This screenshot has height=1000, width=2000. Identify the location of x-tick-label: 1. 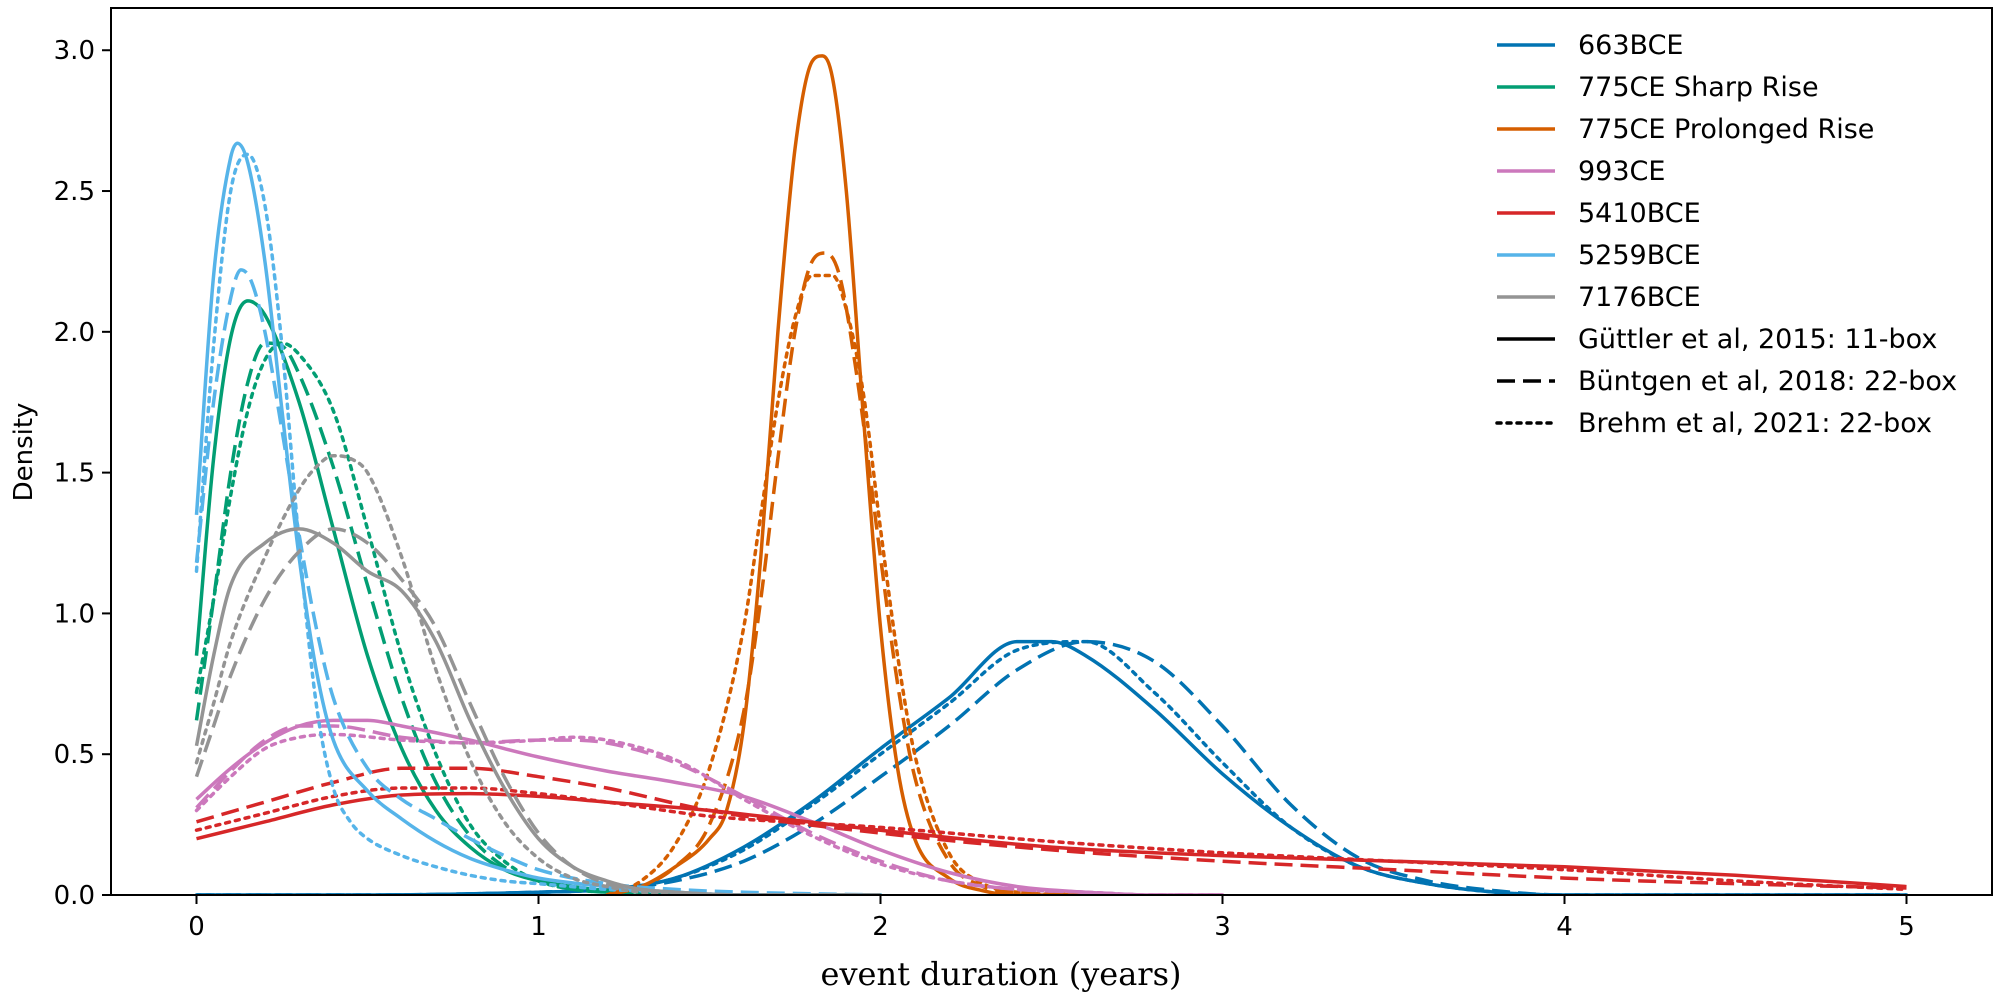
(538, 927).